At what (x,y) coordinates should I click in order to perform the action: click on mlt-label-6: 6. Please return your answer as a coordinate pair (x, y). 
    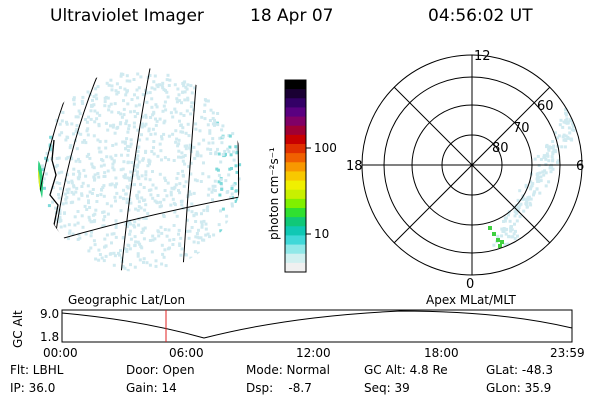
    Looking at the image, I should click on (580, 166).